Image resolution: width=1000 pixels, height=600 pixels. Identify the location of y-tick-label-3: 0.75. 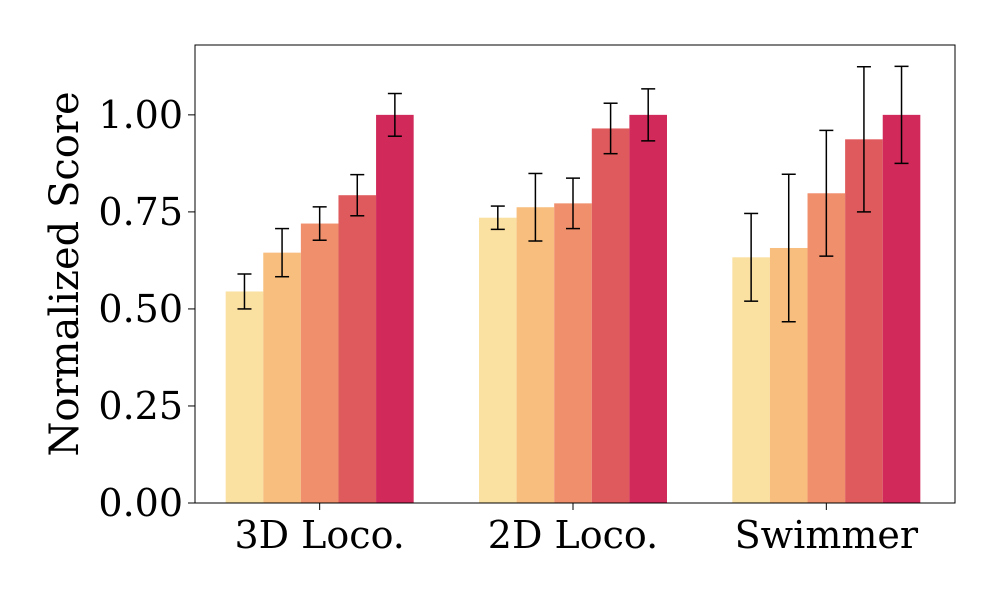
(140, 212).